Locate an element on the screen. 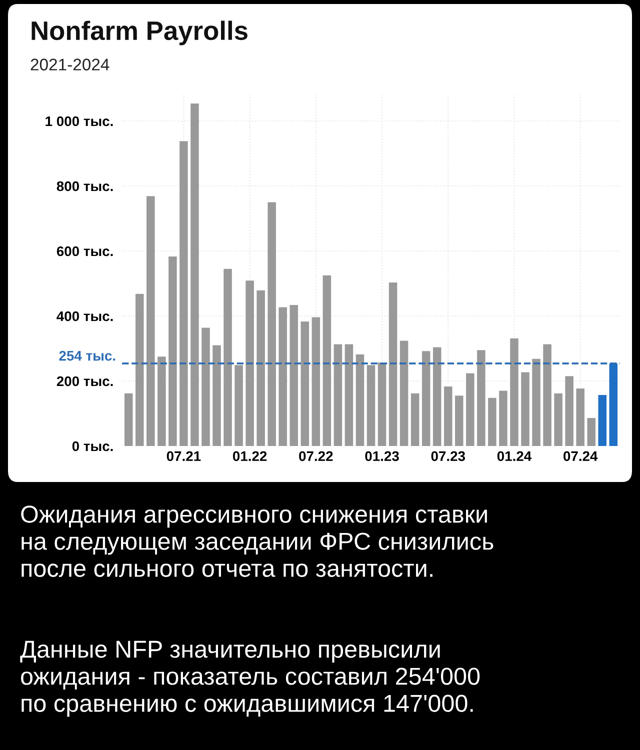  y-tick-label: 0 тыс. is located at coordinates (92, 446).